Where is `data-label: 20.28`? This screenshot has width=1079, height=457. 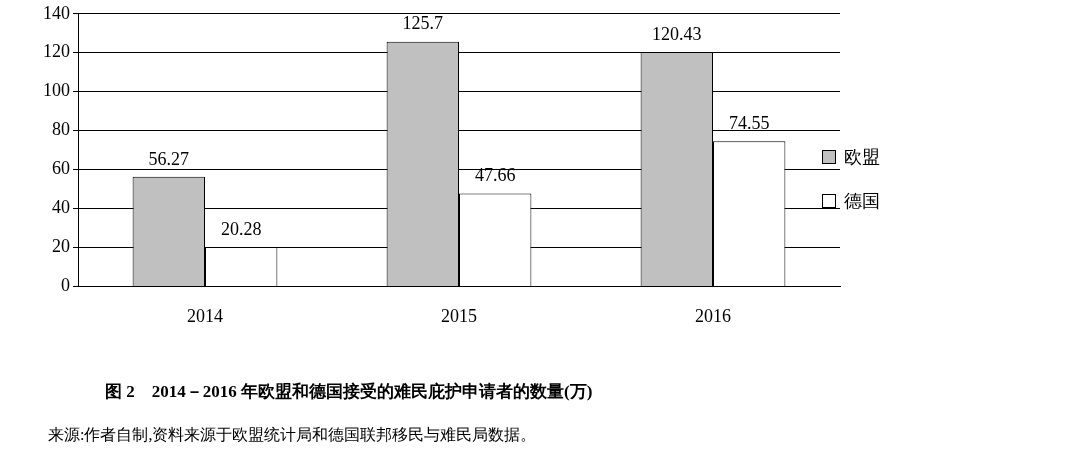
data-label: 20.28 is located at coordinates (241, 228).